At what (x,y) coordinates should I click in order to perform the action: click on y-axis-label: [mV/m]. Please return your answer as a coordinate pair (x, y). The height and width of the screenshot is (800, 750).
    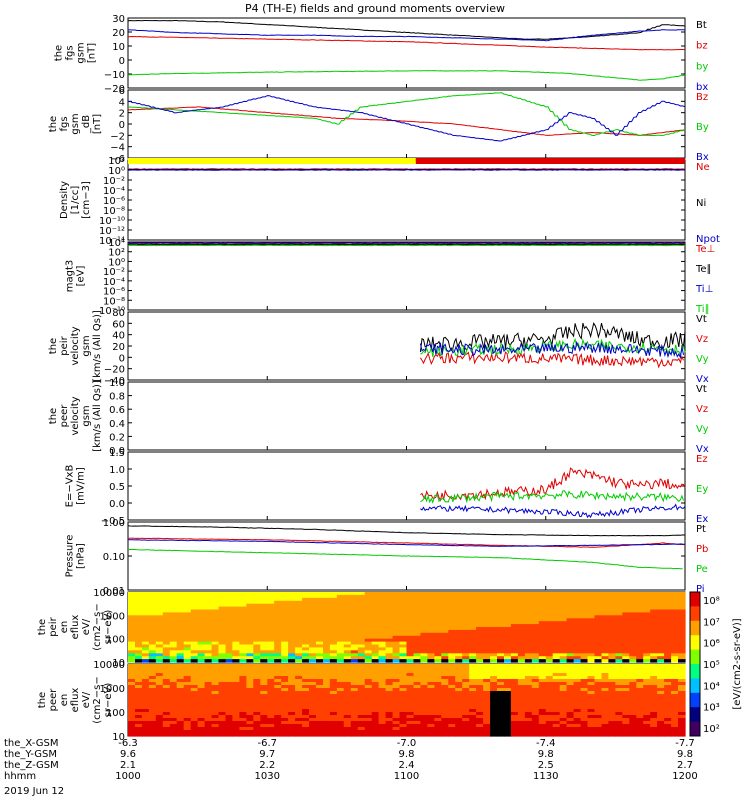
    Looking at the image, I should click on (81, 486).